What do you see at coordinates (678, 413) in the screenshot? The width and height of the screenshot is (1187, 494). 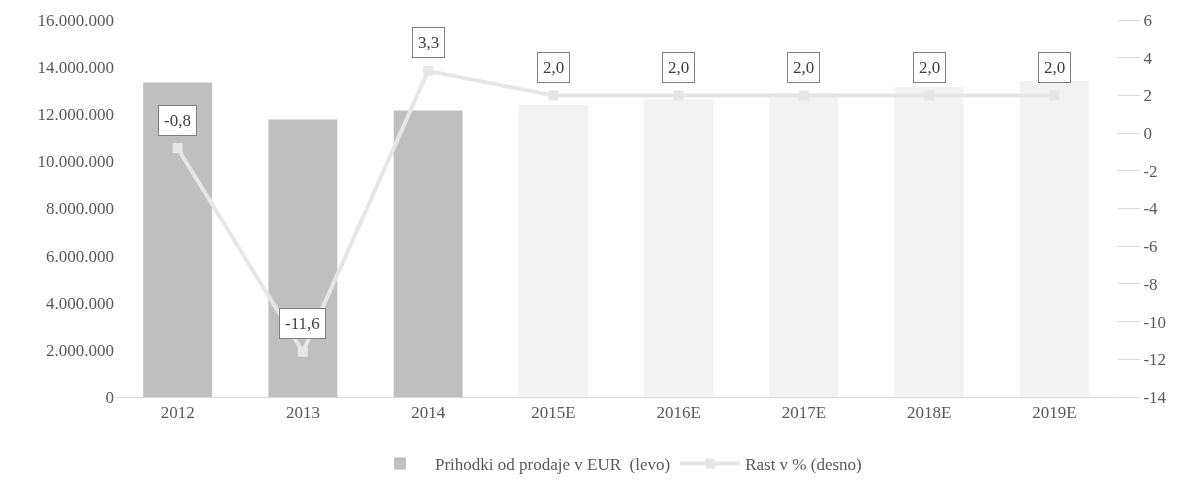 I see `x-tick-label: 2016E` at bounding box center [678, 413].